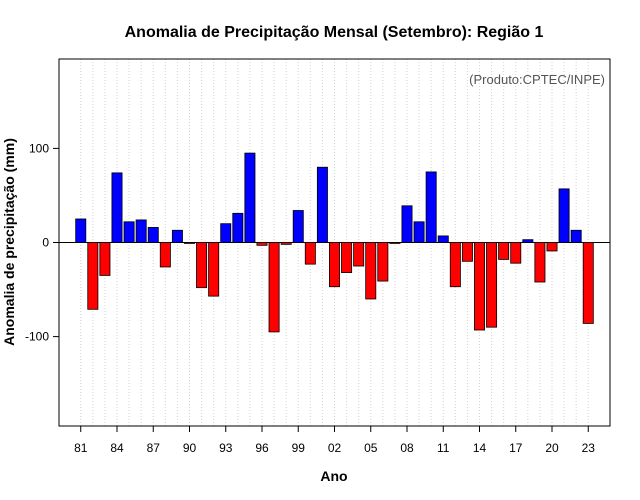  I want to click on x-tick-label: 11, so click(443, 448).